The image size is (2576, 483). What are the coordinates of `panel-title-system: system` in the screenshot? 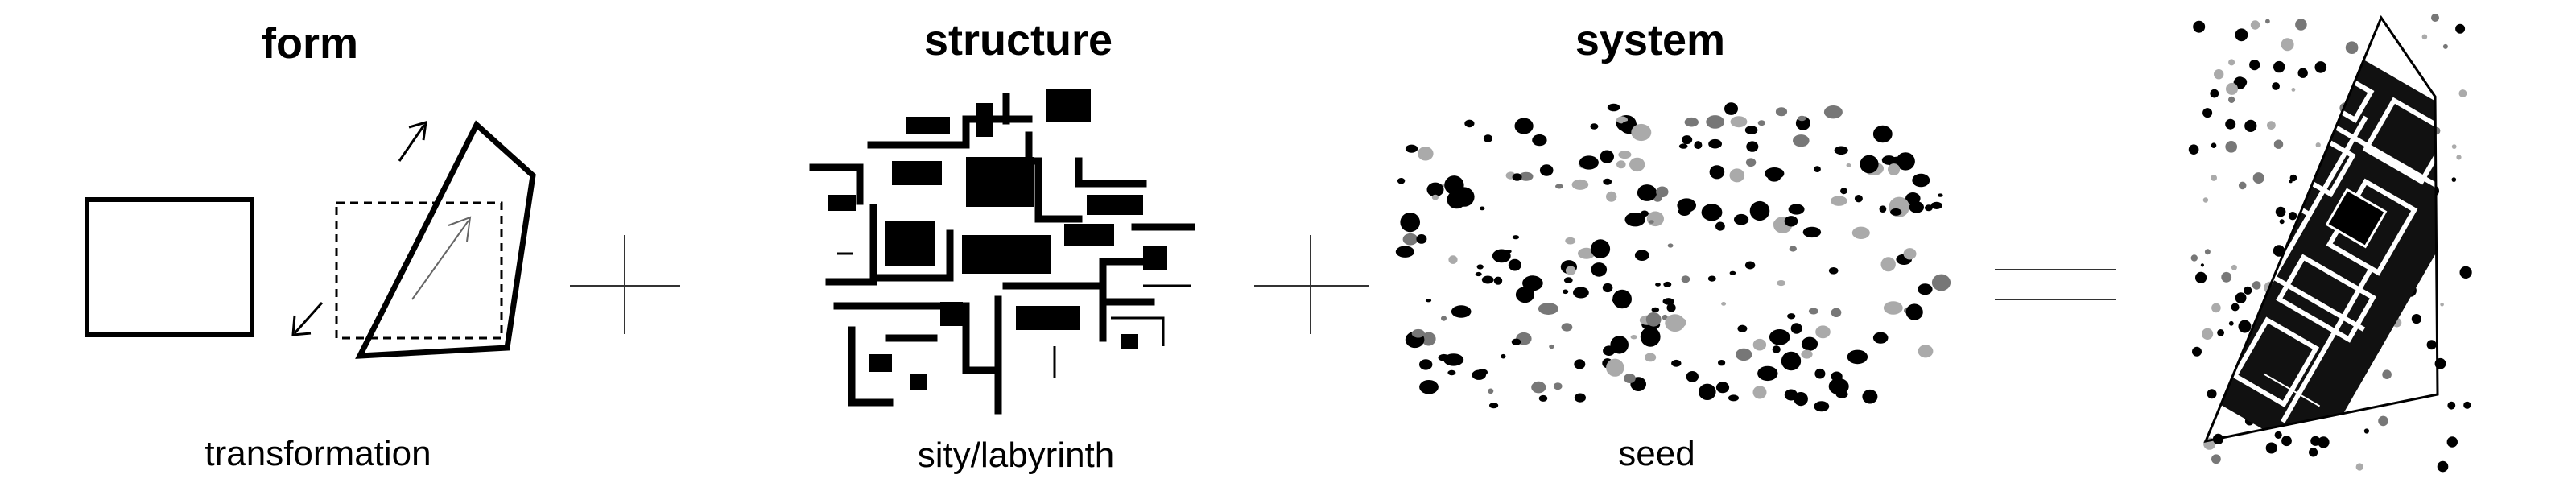 It's located at (1650, 40).